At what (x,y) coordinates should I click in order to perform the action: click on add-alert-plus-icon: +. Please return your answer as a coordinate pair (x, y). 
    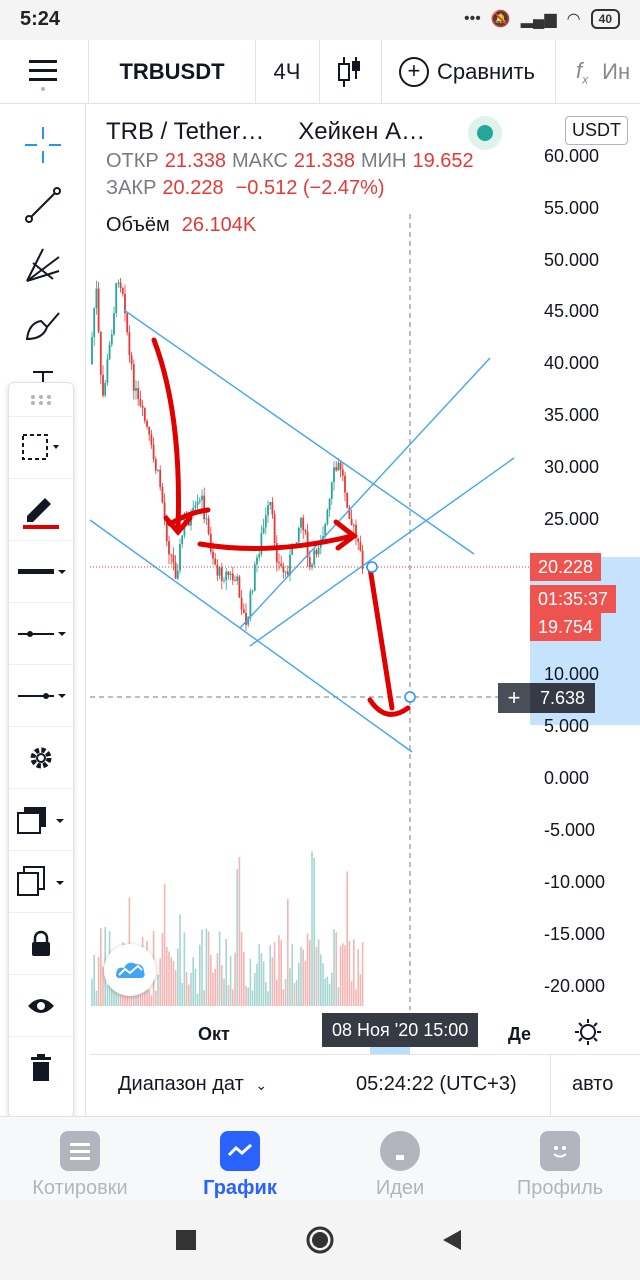
    Looking at the image, I should click on (514, 698).